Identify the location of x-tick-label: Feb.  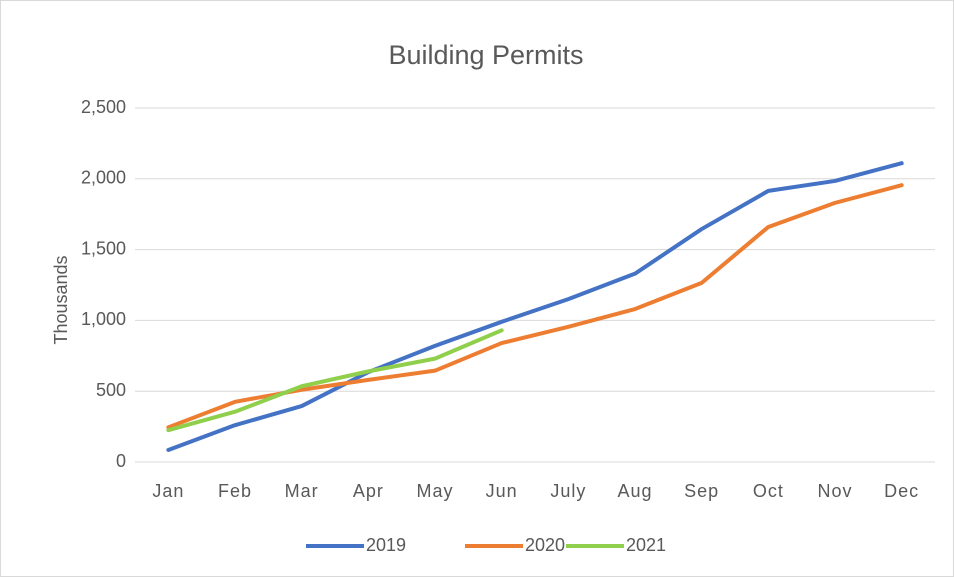
(235, 491).